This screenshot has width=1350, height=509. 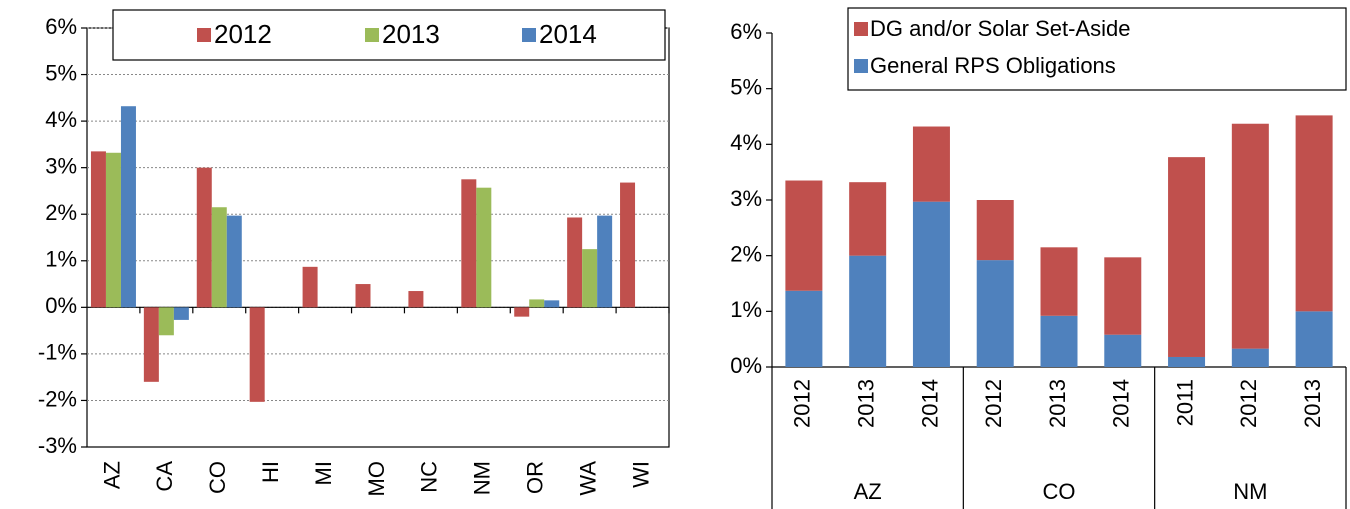 I want to click on x-tick-label: NM, so click(x=482, y=478).